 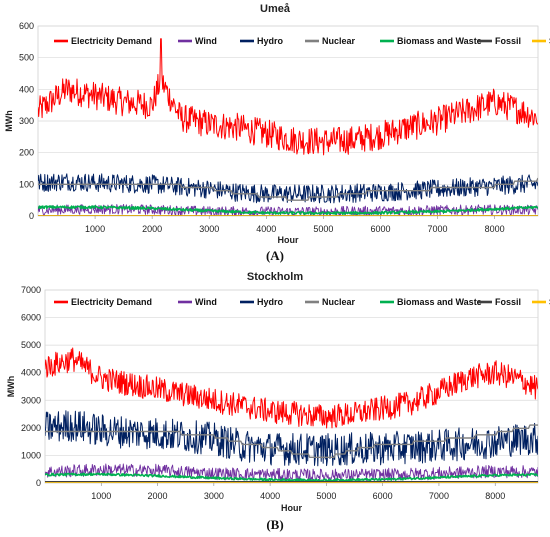 What do you see at coordinates (26, 121) in the screenshot?
I see `y-tick-label: 300` at bounding box center [26, 121].